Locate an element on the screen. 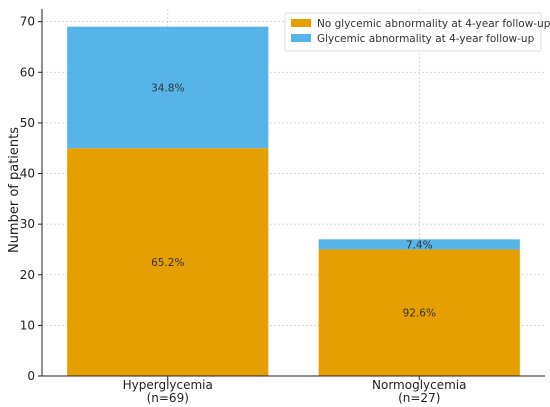 The image size is (550, 407). y-tick-label: 60 is located at coordinates (27, 72).